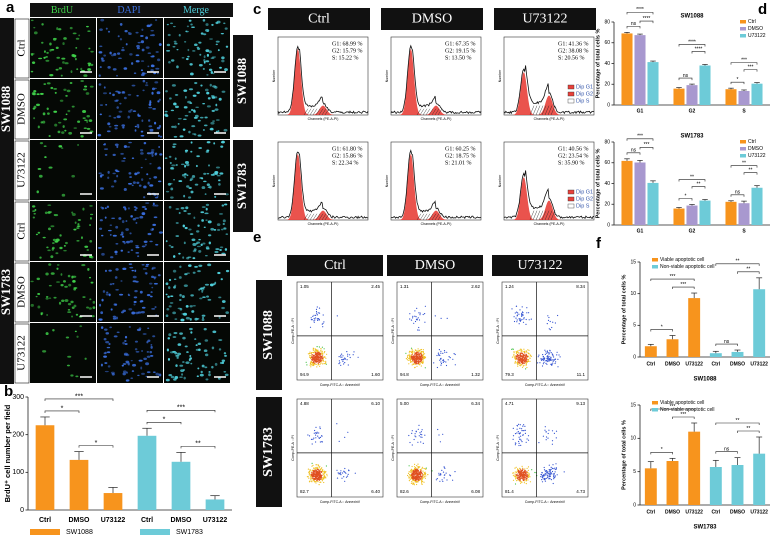 This screenshot has height=538, width=780. What do you see at coordinates (699, 49) in the screenshot?
I see `significance-label: ****` at bounding box center [699, 49].